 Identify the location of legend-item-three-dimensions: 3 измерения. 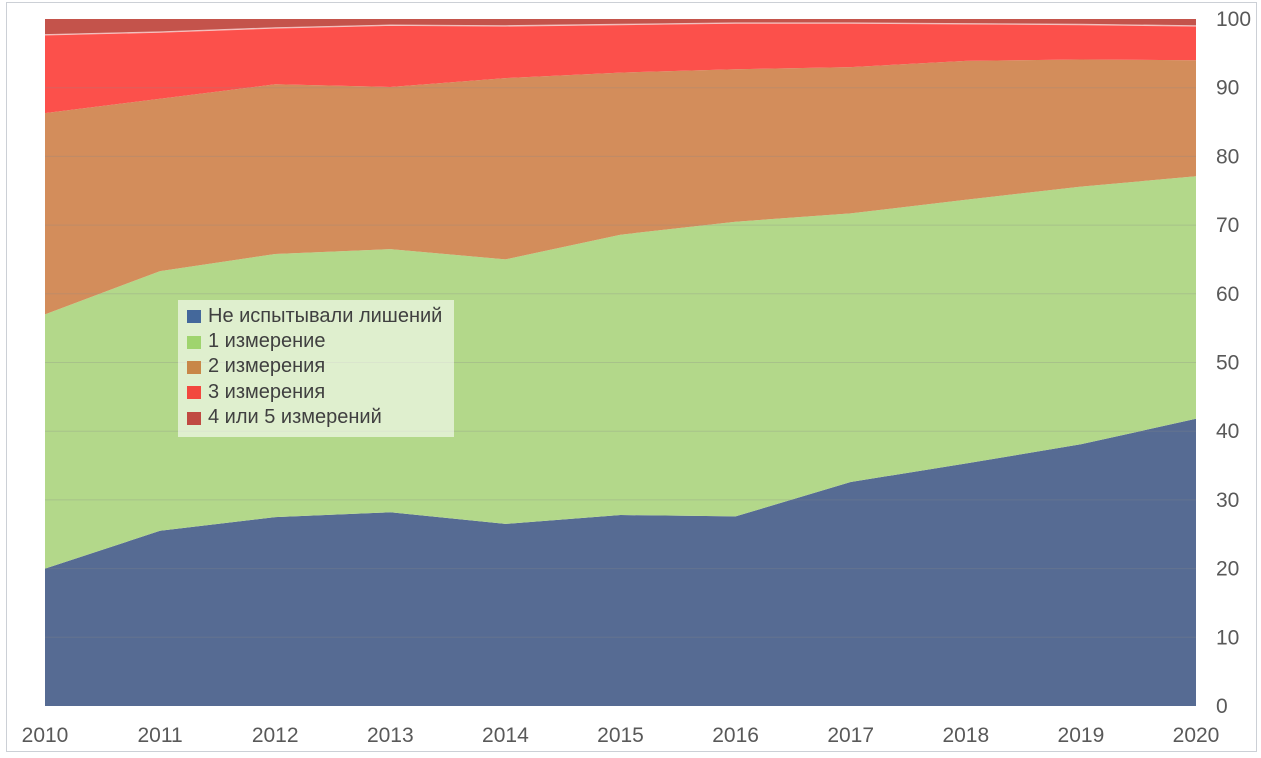
(317, 392).